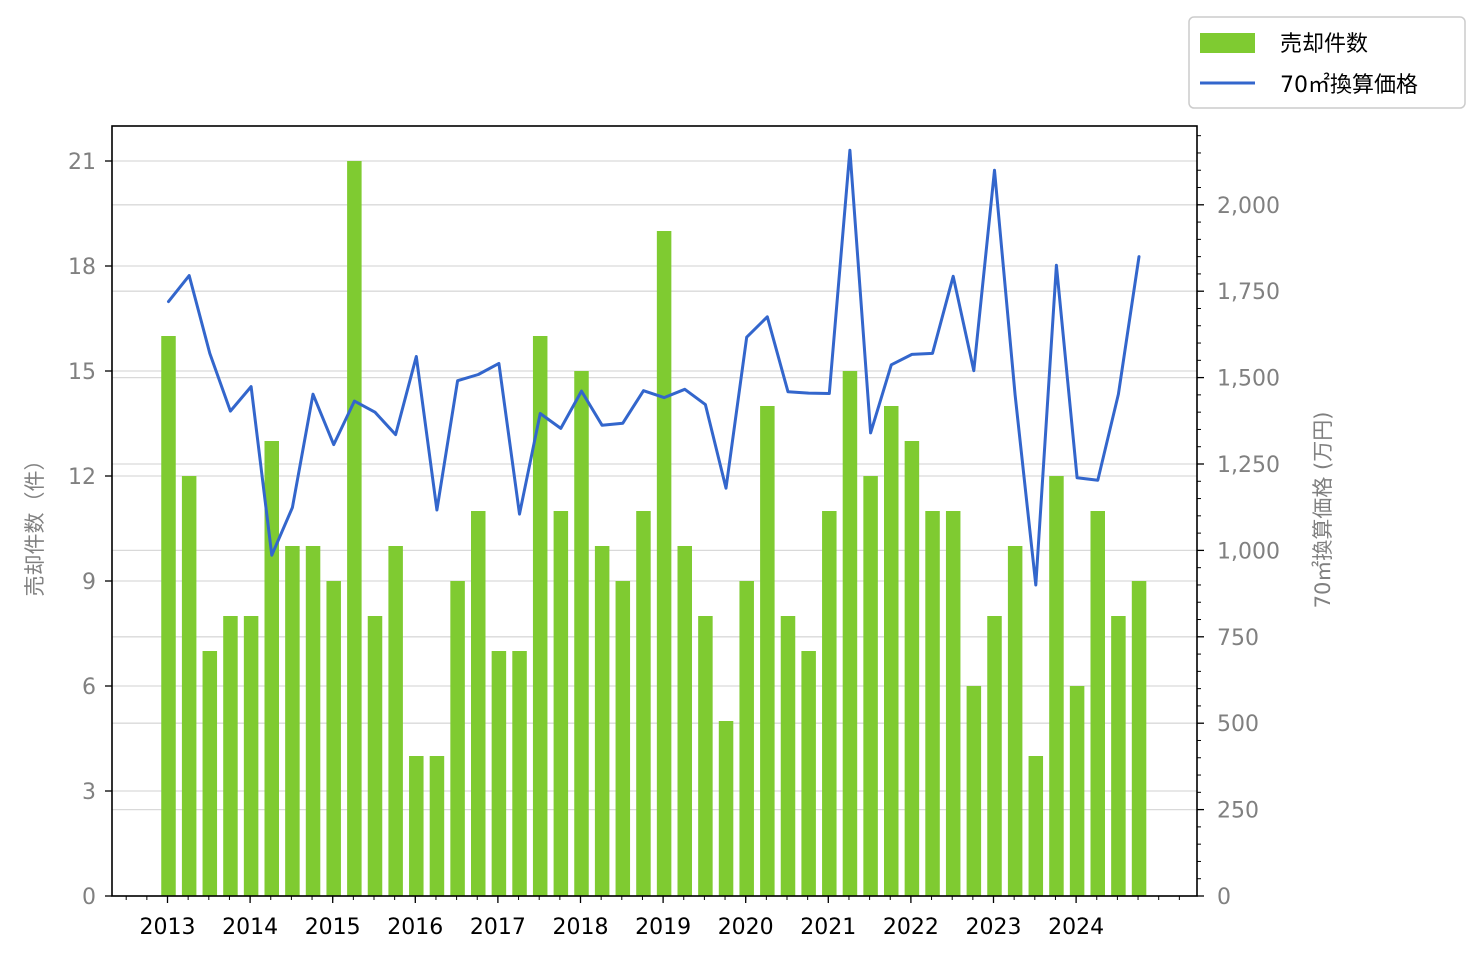 This screenshot has height=961, width=1482. I want to click on x-tick-label: 2022, so click(911, 927).